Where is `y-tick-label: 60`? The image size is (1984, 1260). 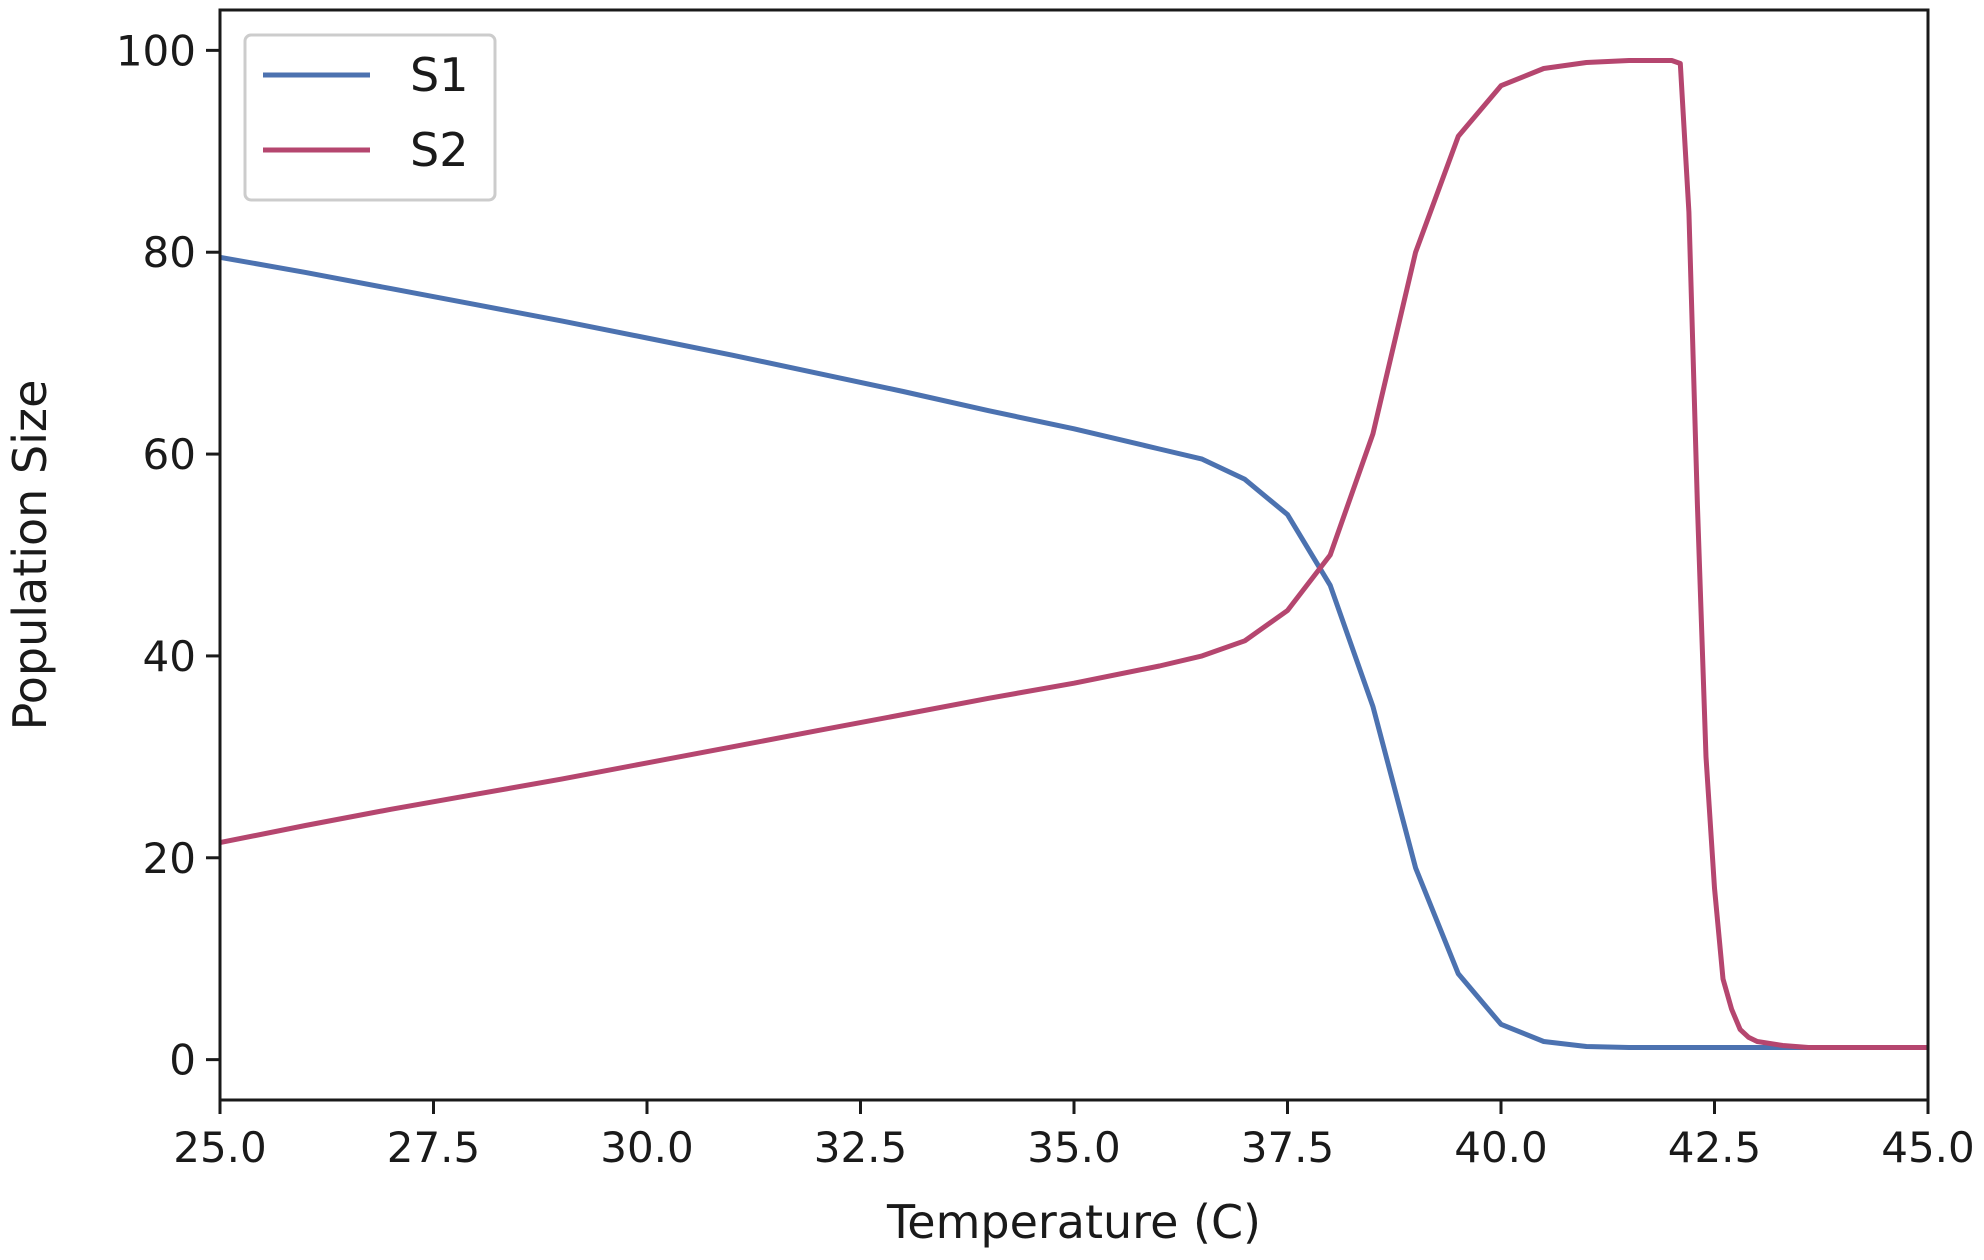
y-tick-label: 60 is located at coordinates (169, 454).